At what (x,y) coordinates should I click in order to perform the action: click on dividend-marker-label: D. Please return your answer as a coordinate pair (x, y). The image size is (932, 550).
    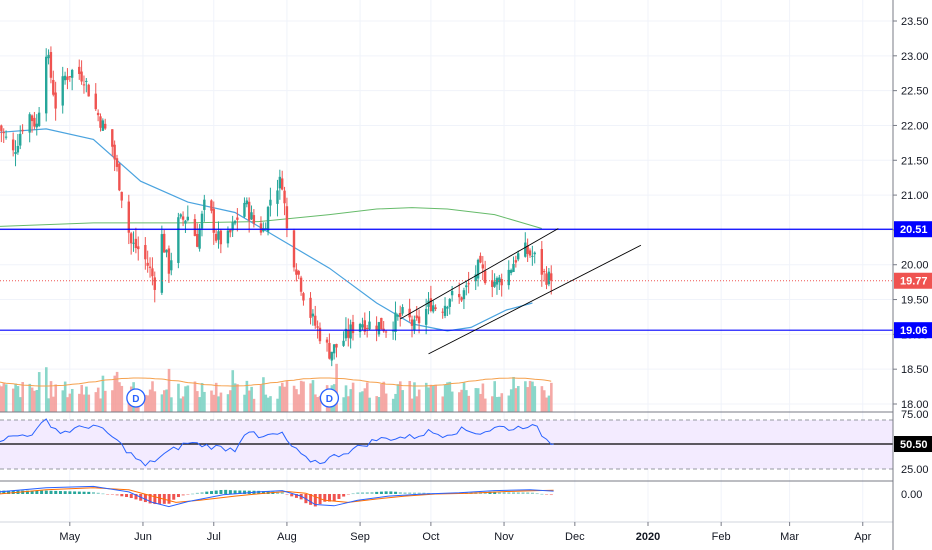
    Looking at the image, I should click on (329, 399).